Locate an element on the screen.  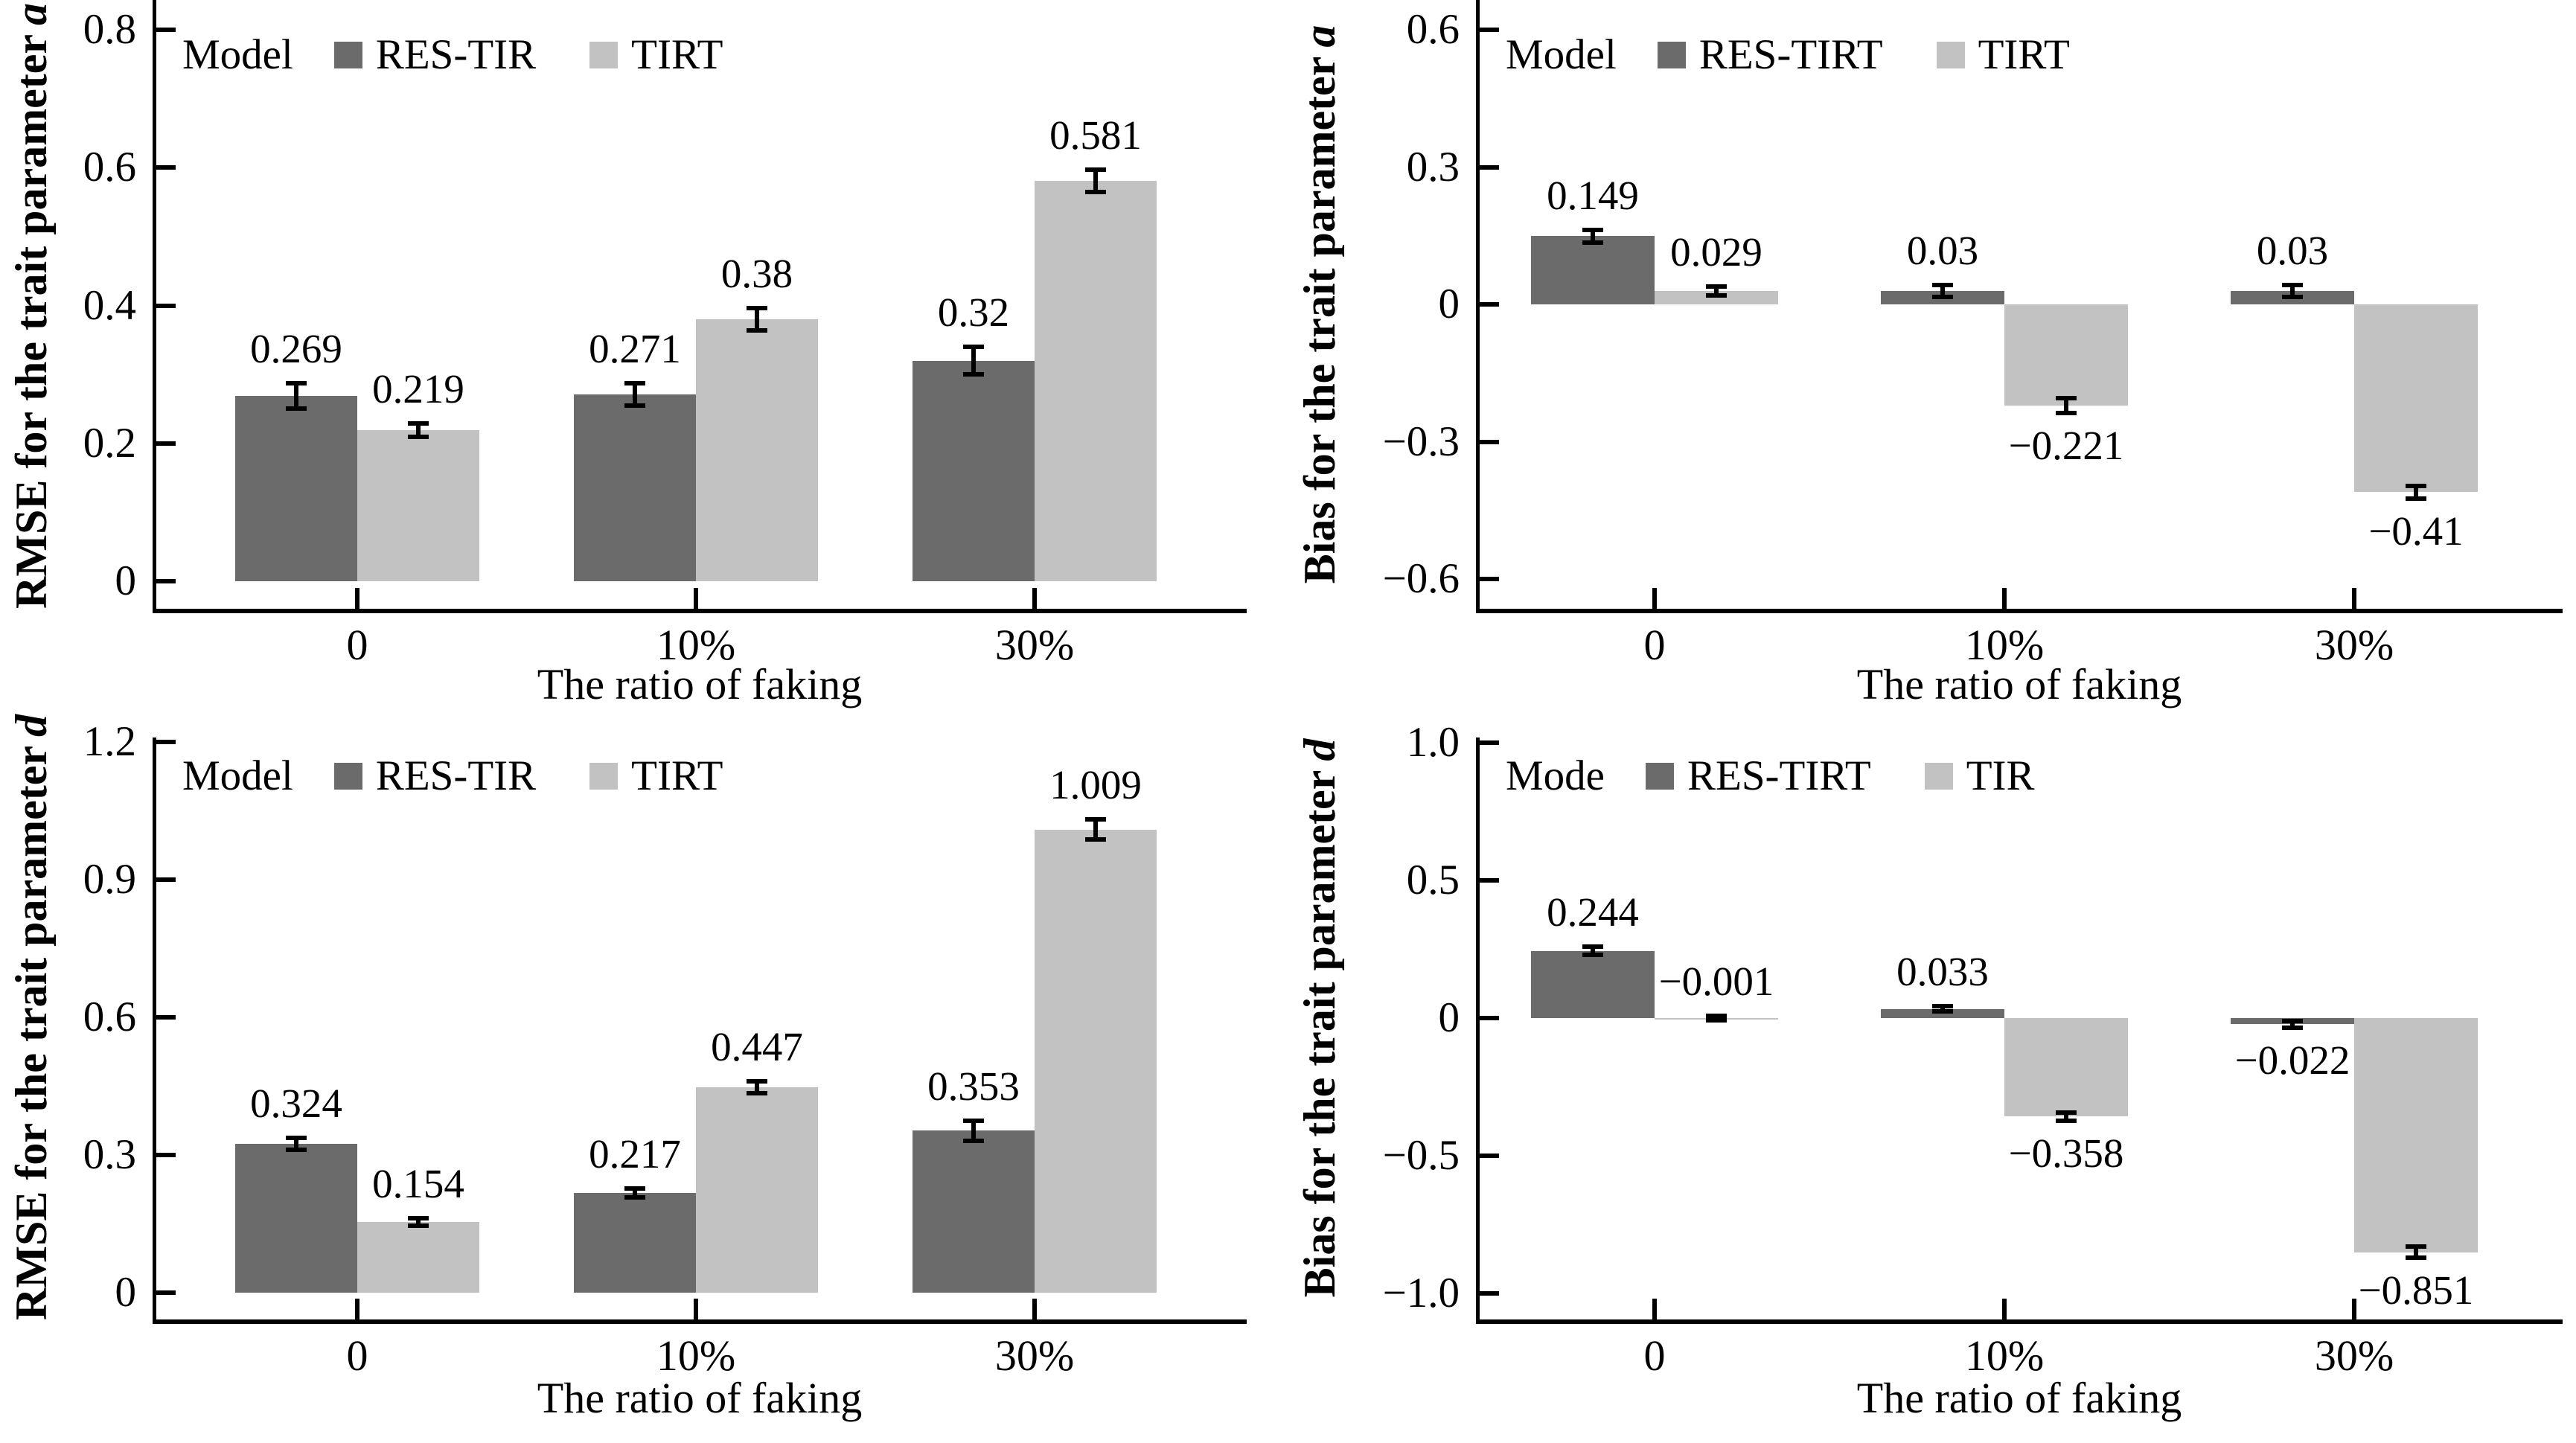
value-label: 0.324 is located at coordinates (296, 1104).